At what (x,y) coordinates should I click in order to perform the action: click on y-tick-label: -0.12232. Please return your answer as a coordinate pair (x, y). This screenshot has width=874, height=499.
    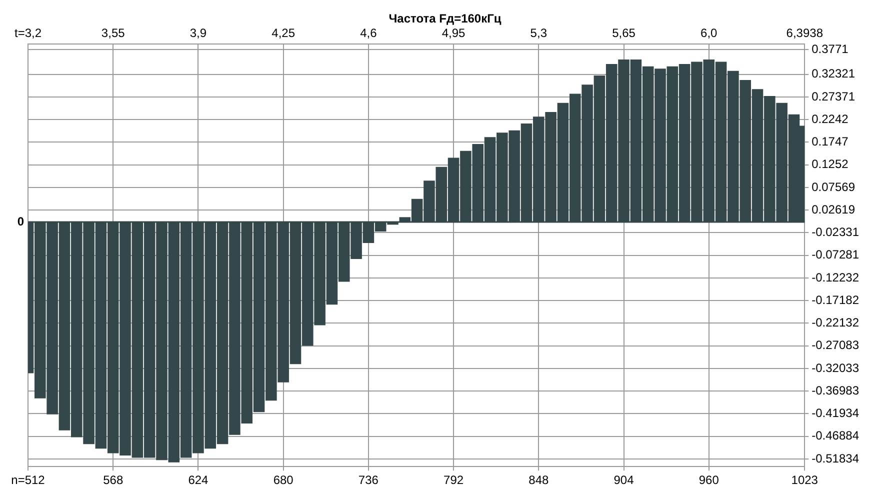
    Looking at the image, I should click on (836, 277).